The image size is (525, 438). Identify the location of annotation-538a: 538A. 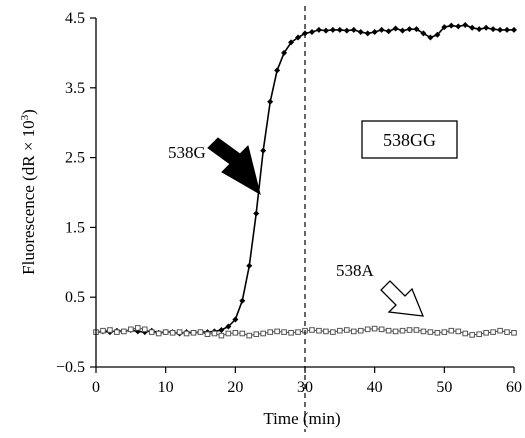
(355, 270).